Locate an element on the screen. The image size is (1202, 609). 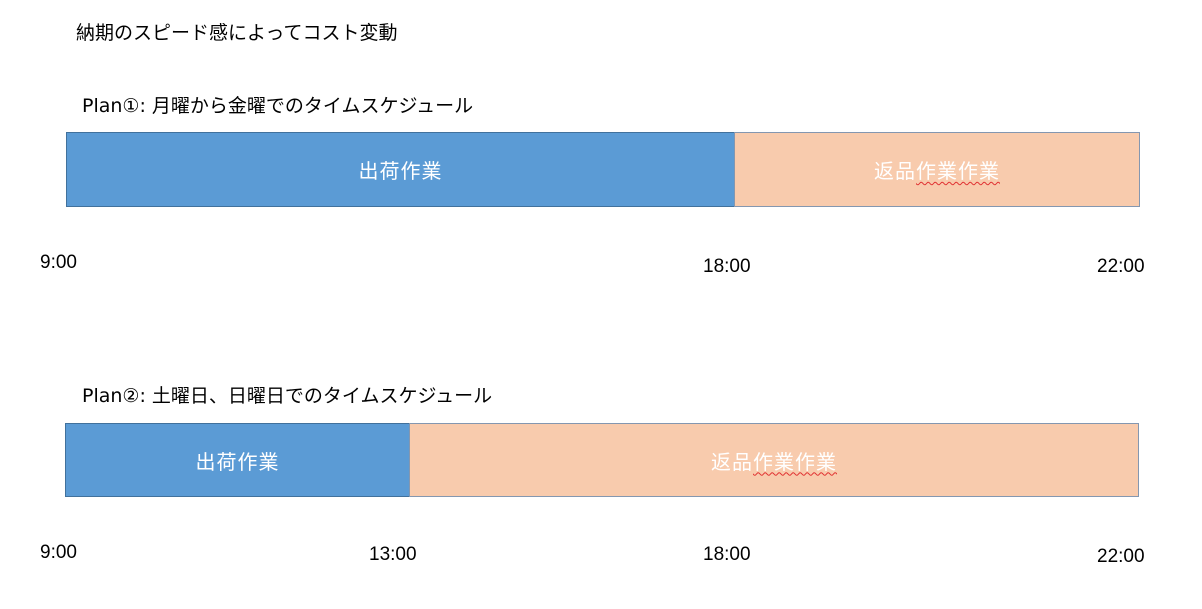
page-title: 納期のスピード感によってコスト変動 is located at coordinates (237, 33).